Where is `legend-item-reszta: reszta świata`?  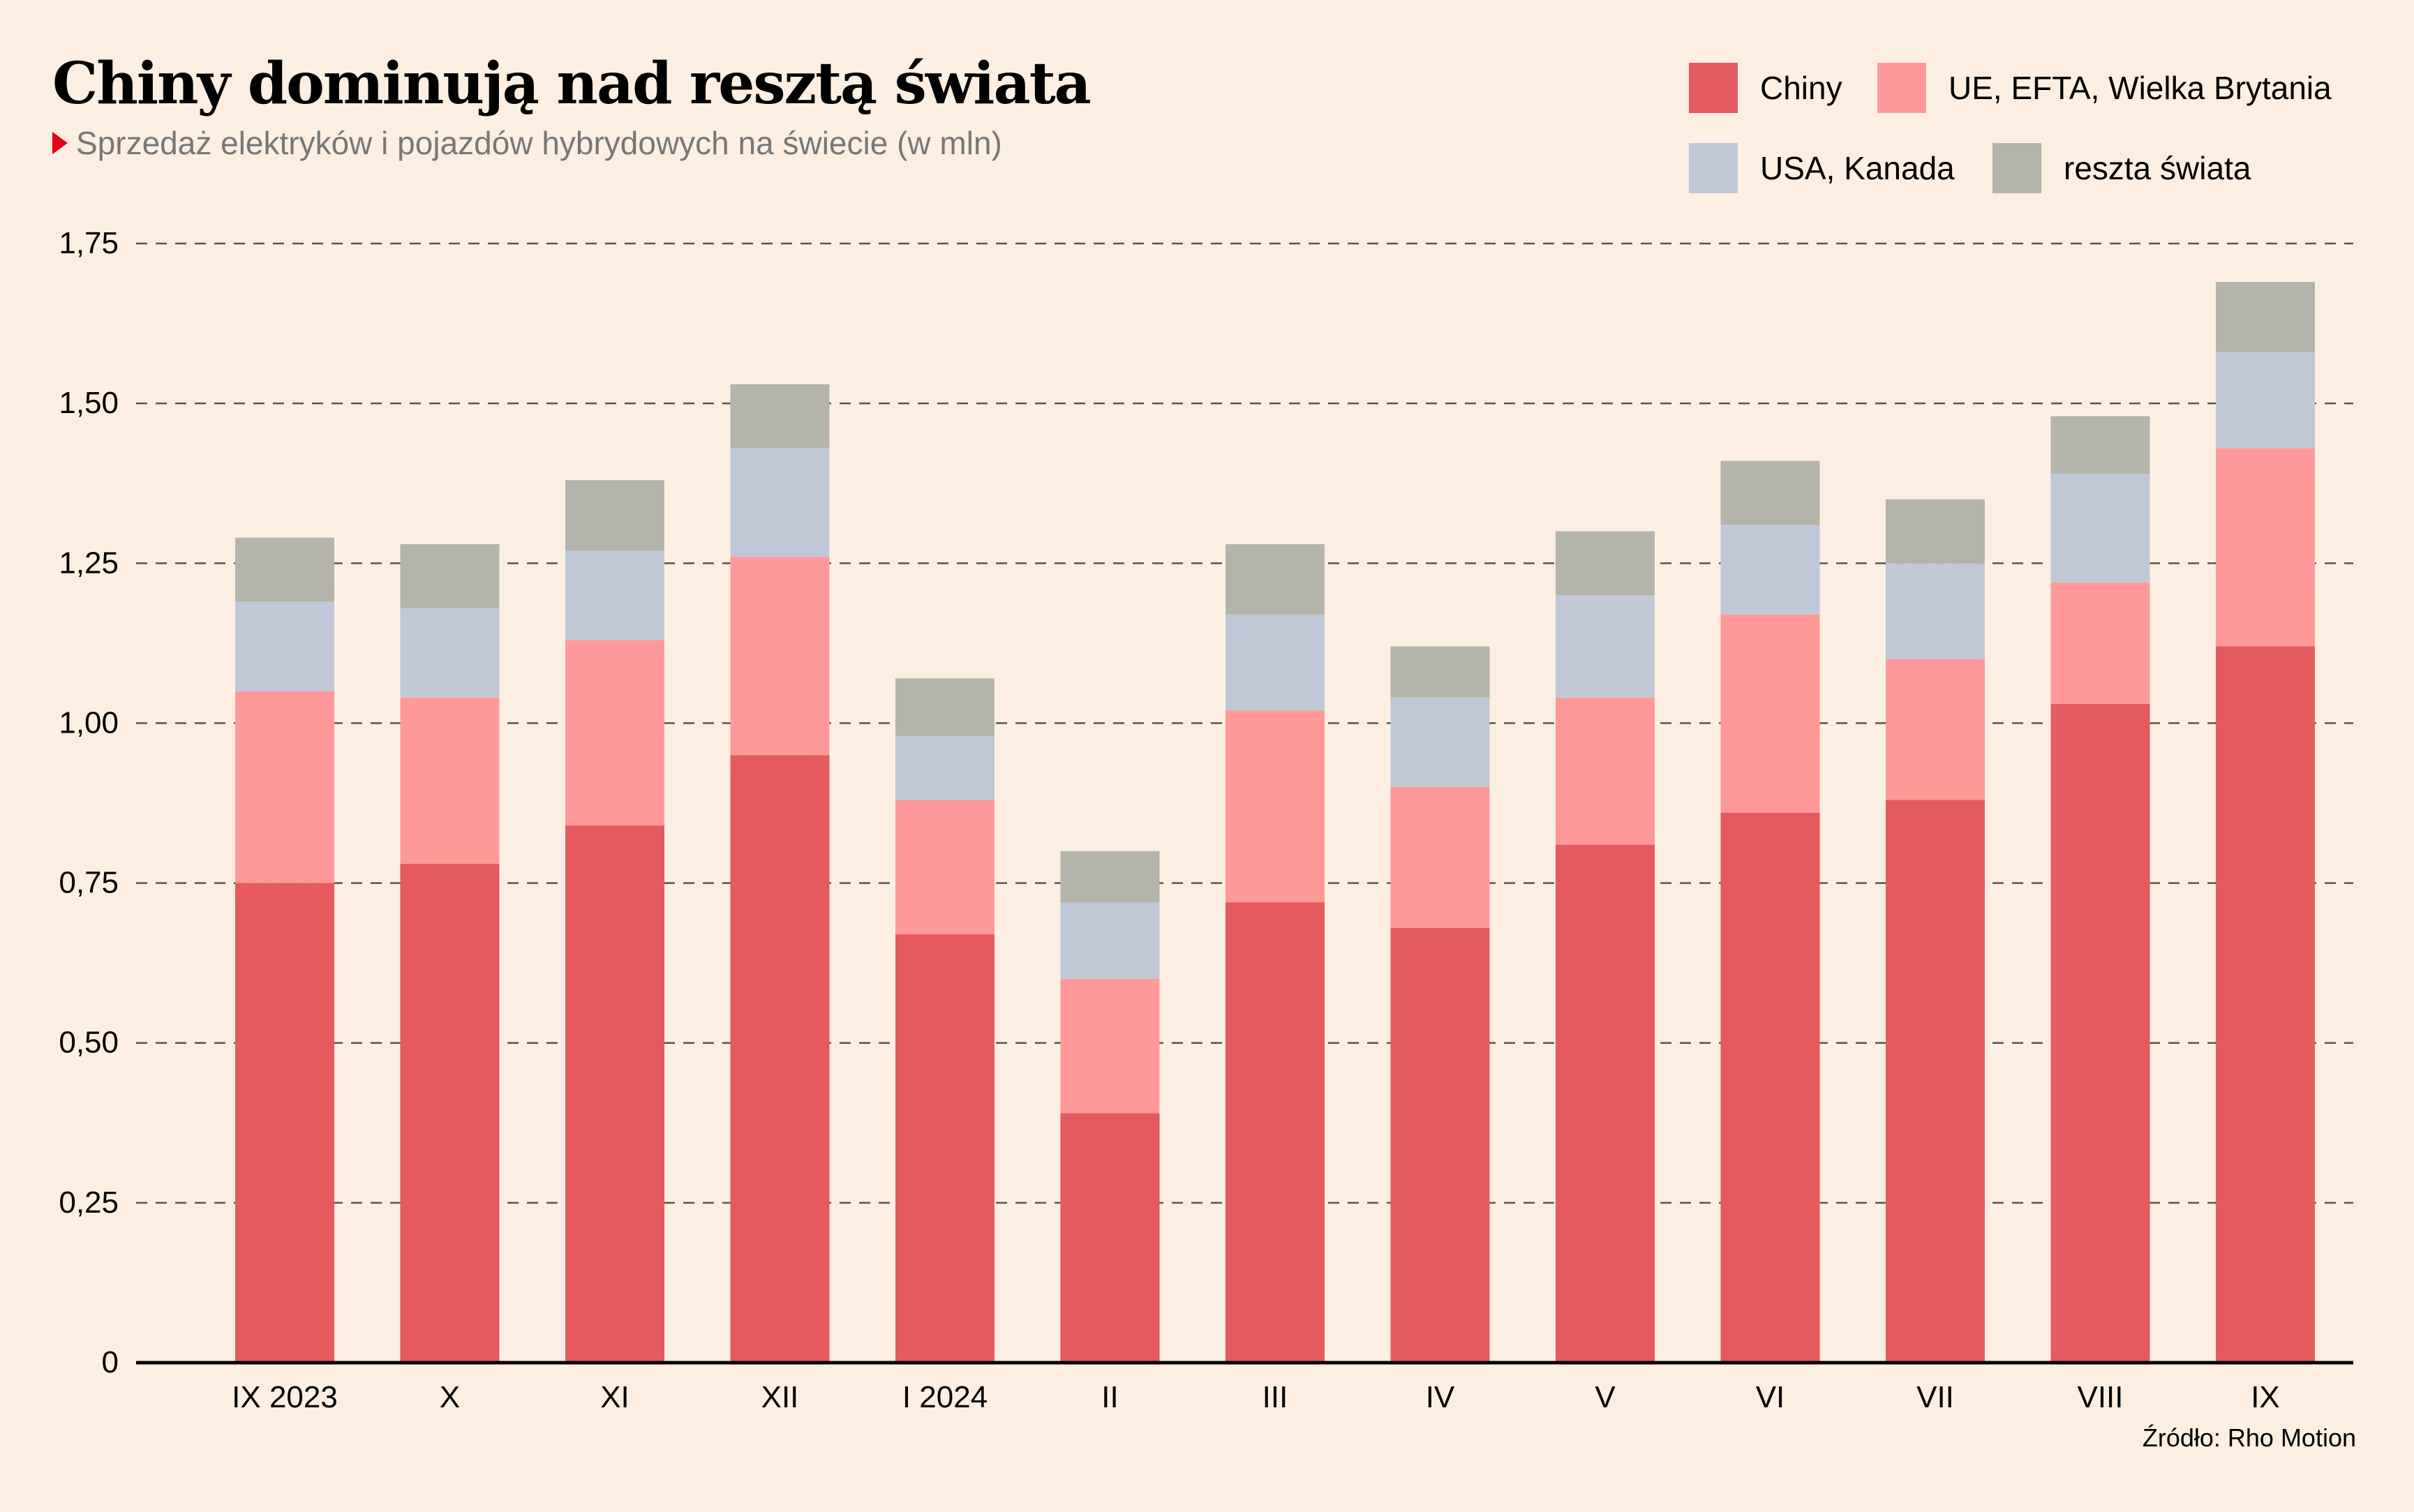 legend-item-reszta: reszta świata is located at coordinates (2121, 168).